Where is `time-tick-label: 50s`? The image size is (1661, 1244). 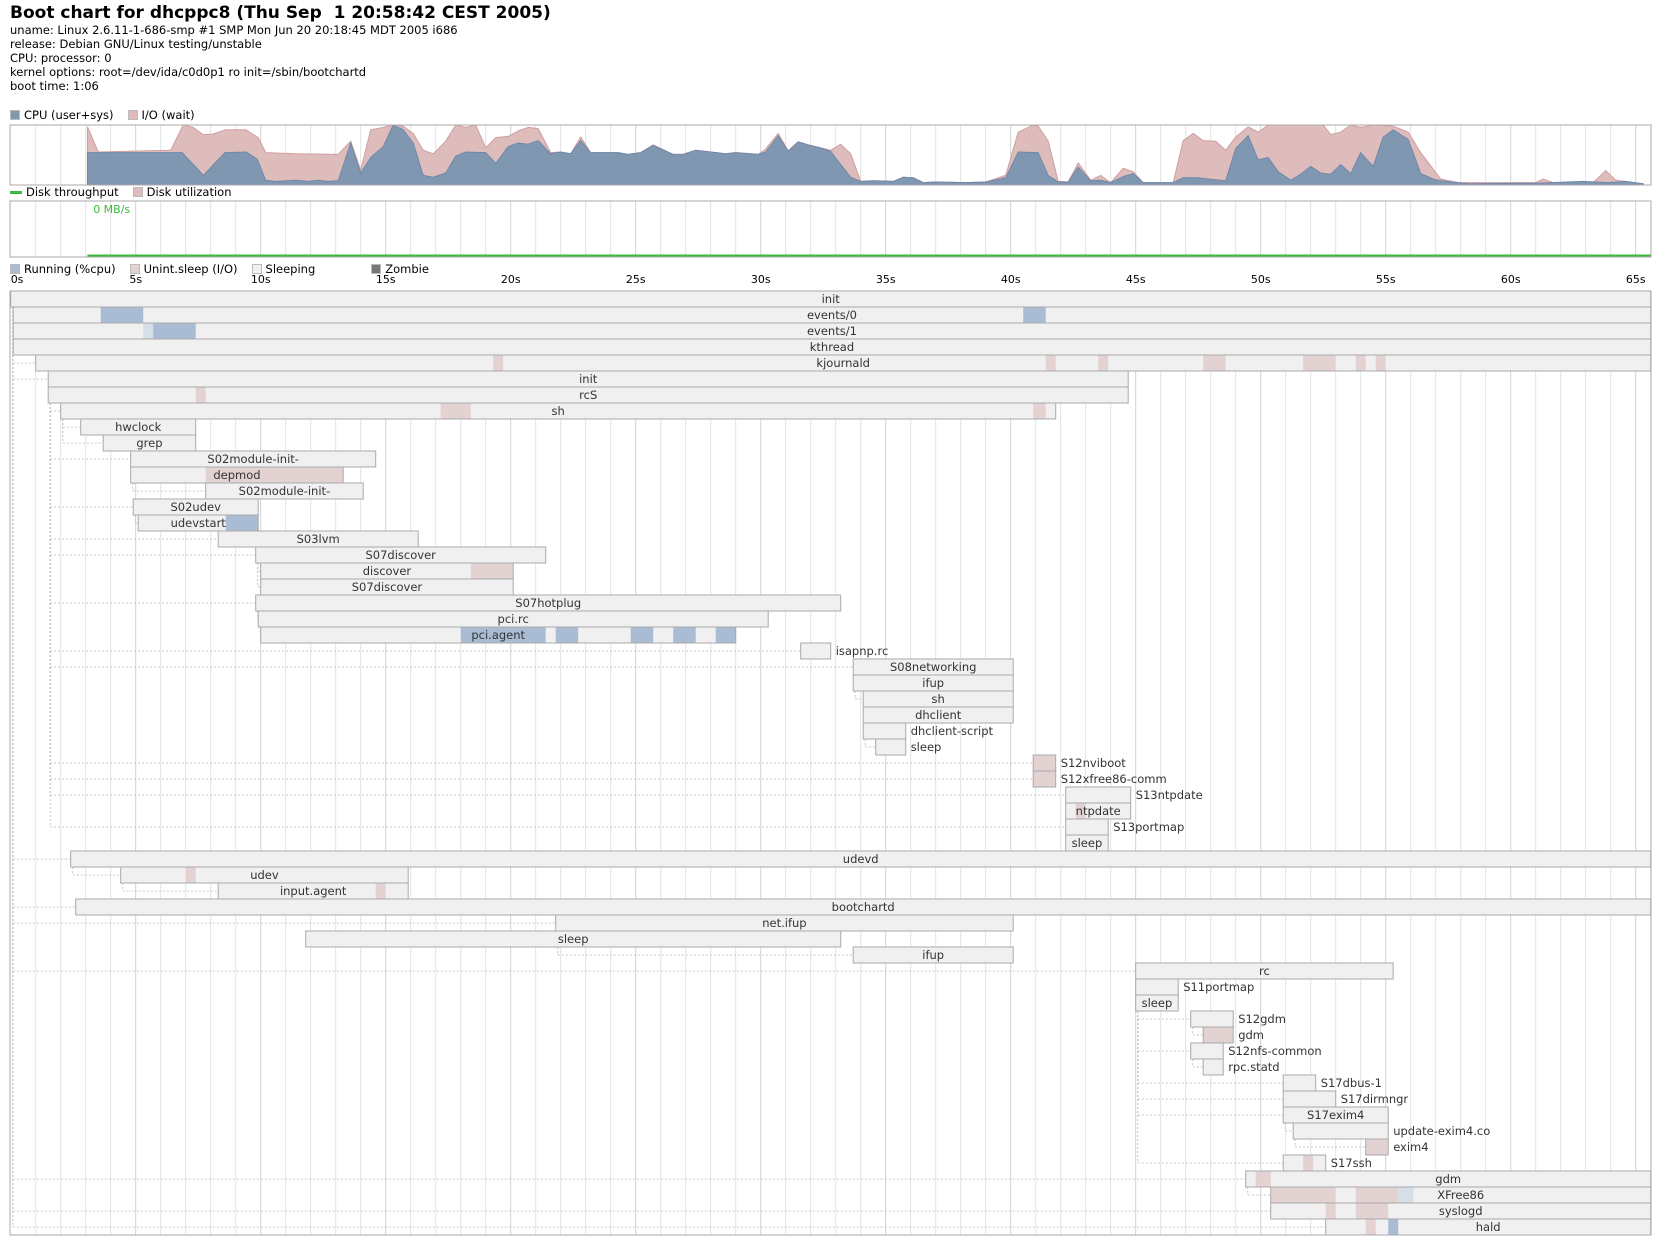
time-tick-label: 50s is located at coordinates (1261, 279).